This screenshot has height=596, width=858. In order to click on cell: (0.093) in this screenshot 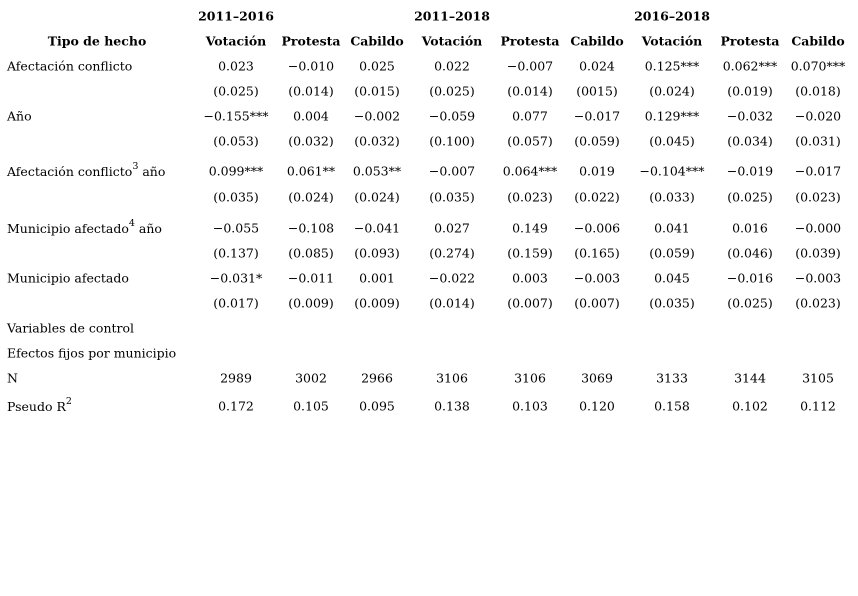, I will do `click(377, 253)`.